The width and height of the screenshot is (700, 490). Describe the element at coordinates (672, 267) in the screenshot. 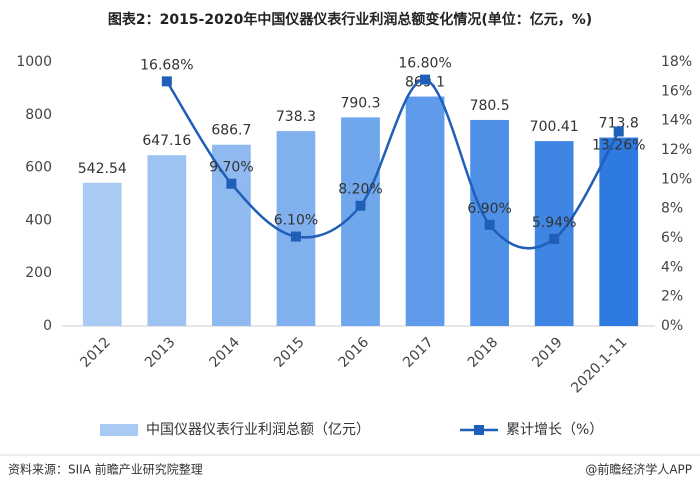

I see `y2-tick-label: 4%` at that location.